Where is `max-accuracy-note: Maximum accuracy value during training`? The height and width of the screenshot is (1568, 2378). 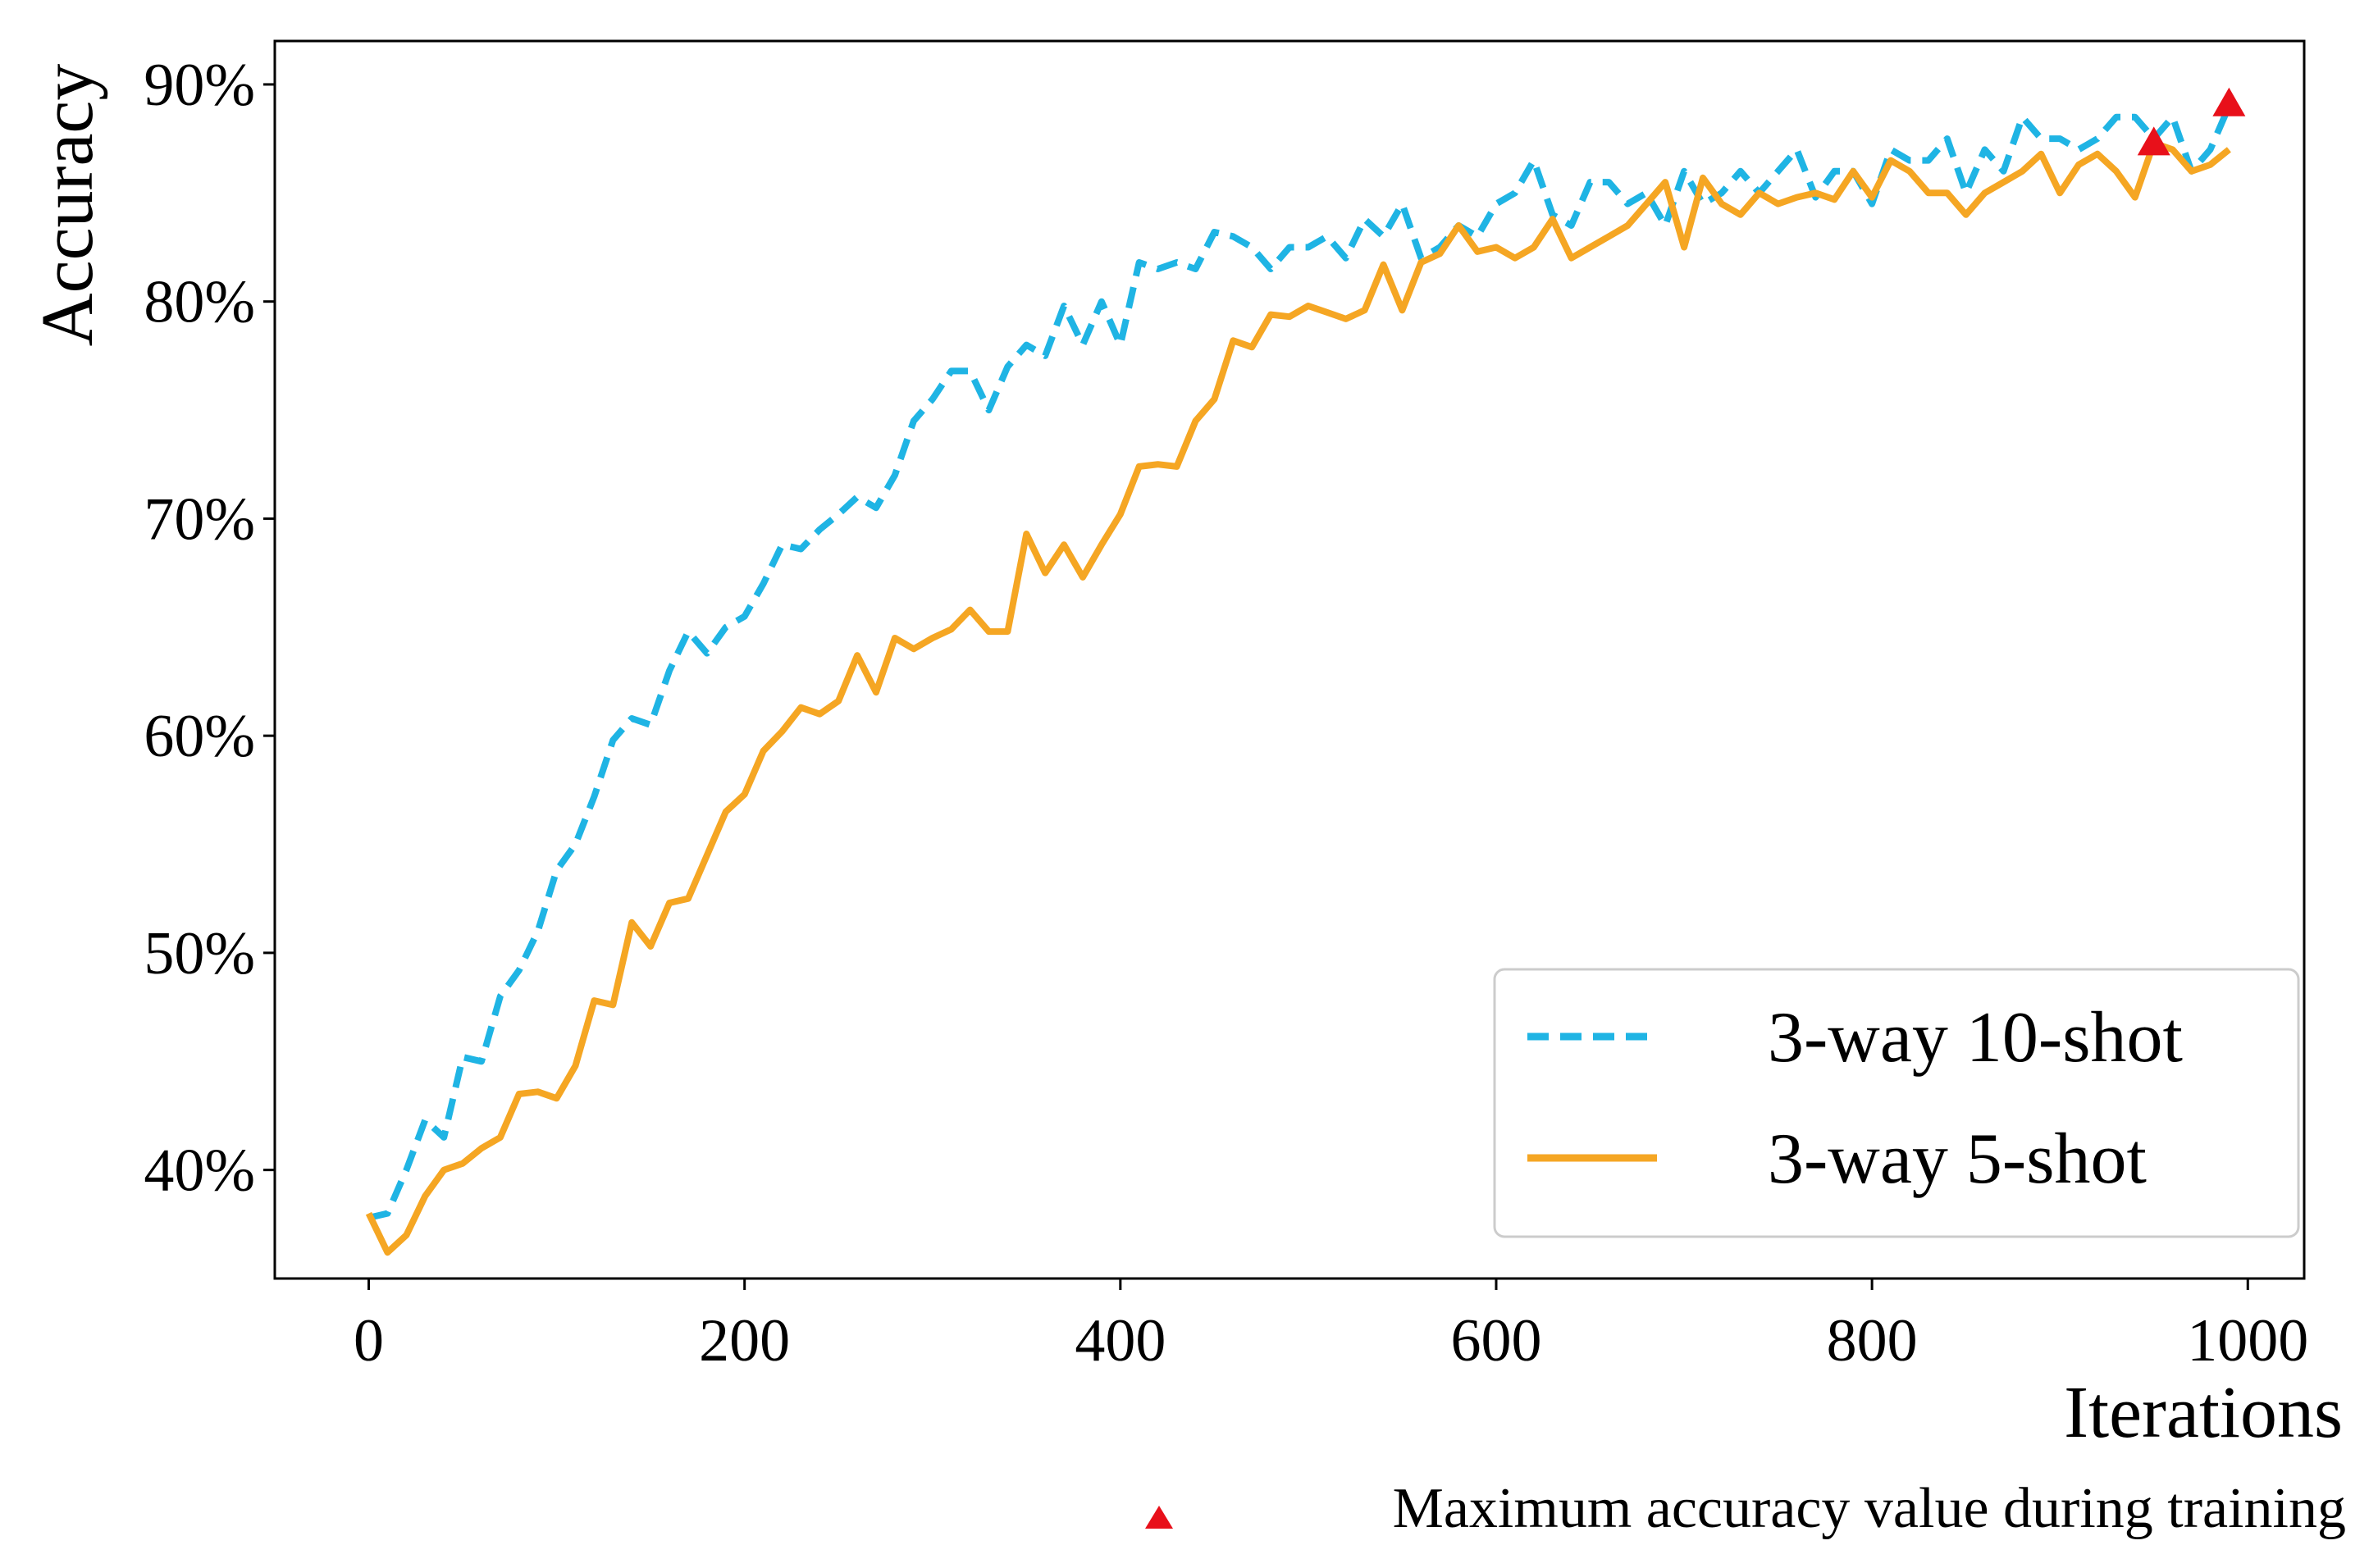 max-accuracy-note: Maximum accuracy value during training is located at coordinates (1745, 1509).